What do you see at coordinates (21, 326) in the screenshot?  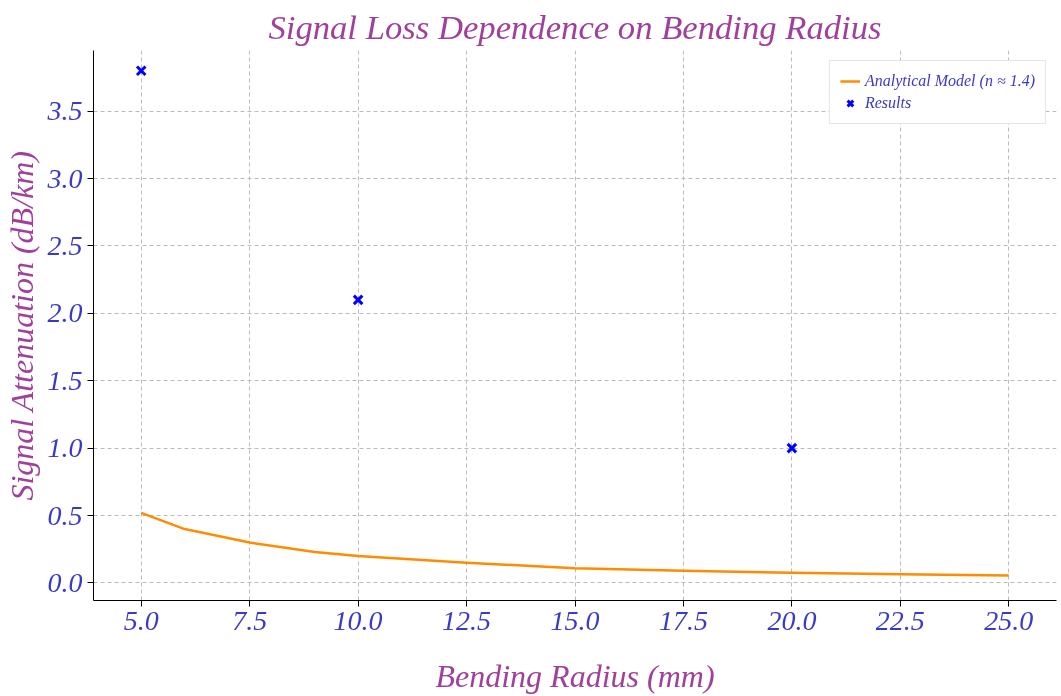 I see `y-axis-title: Signal Attenuation (dB/km)` at bounding box center [21, 326].